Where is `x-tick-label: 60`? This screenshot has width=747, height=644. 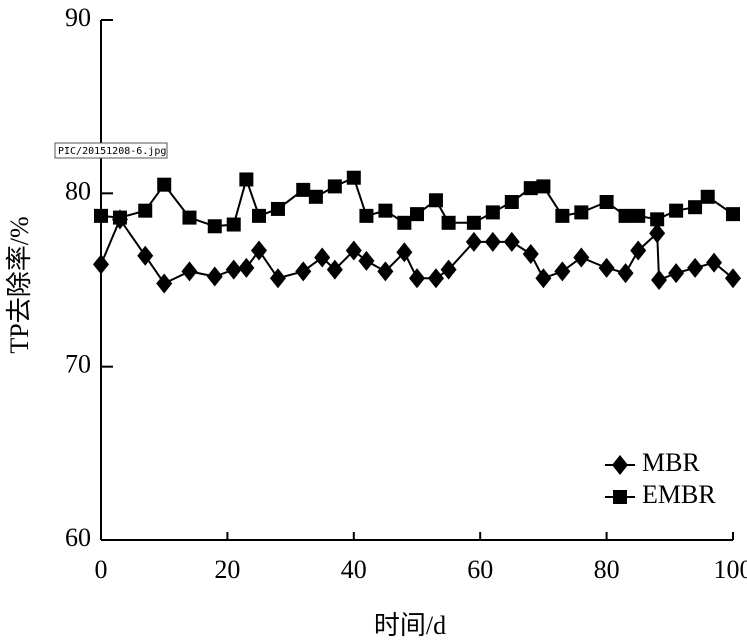
x-tick-label: 60 is located at coordinates (480, 569).